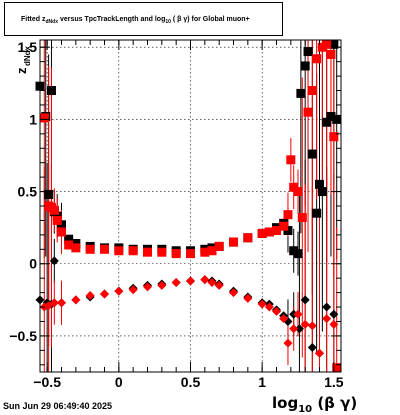 This screenshot has height=415, width=400. I want to click on y-tick-label: 0, so click(33, 264).